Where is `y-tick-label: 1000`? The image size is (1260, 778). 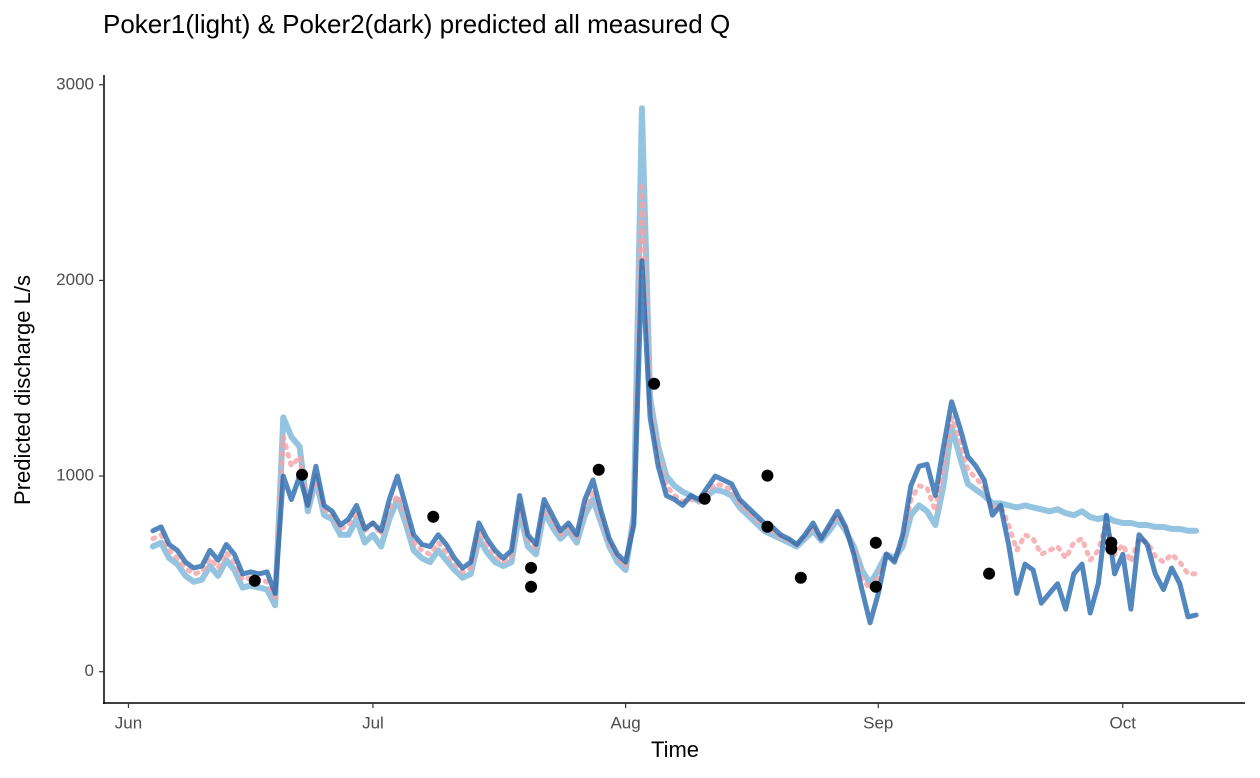
y-tick-label: 1000 is located at coordinates (75, 475).